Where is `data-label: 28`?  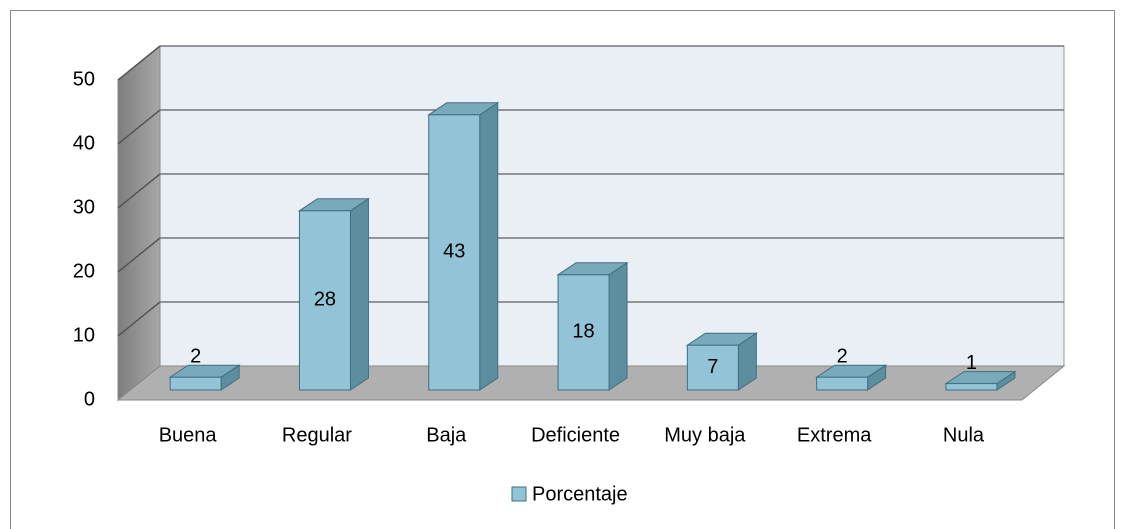 data-label: 28 is located at coordinates (325, 300).